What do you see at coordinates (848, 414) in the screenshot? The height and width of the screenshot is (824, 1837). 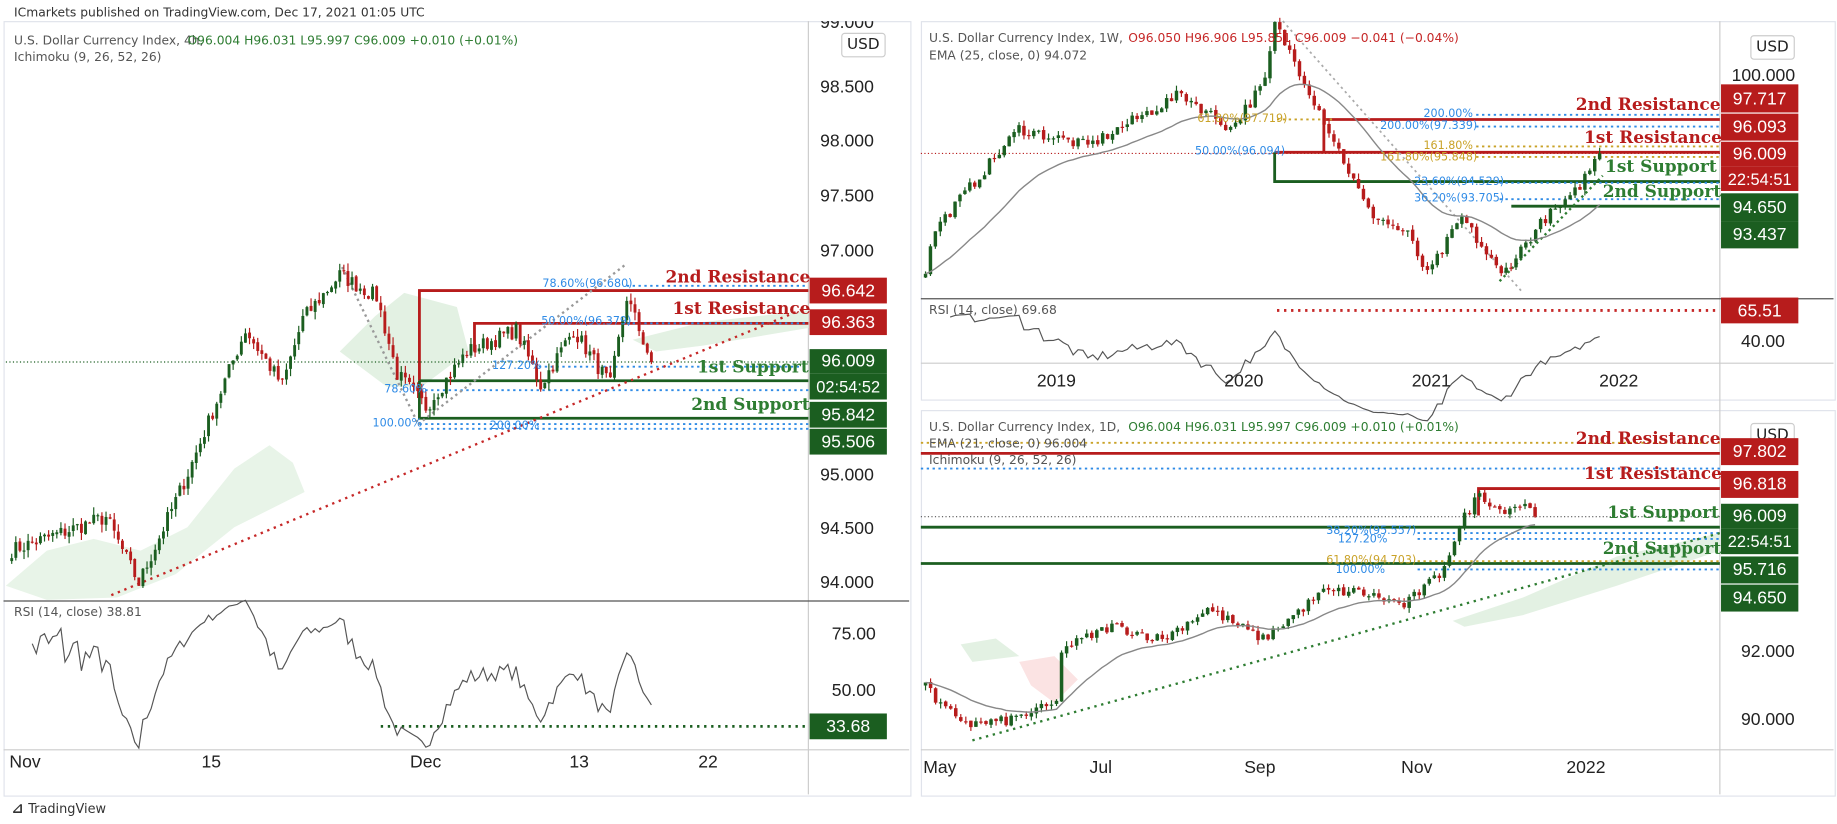 I see `price-label-s1: 95.842` at bounding box center [848, 414].